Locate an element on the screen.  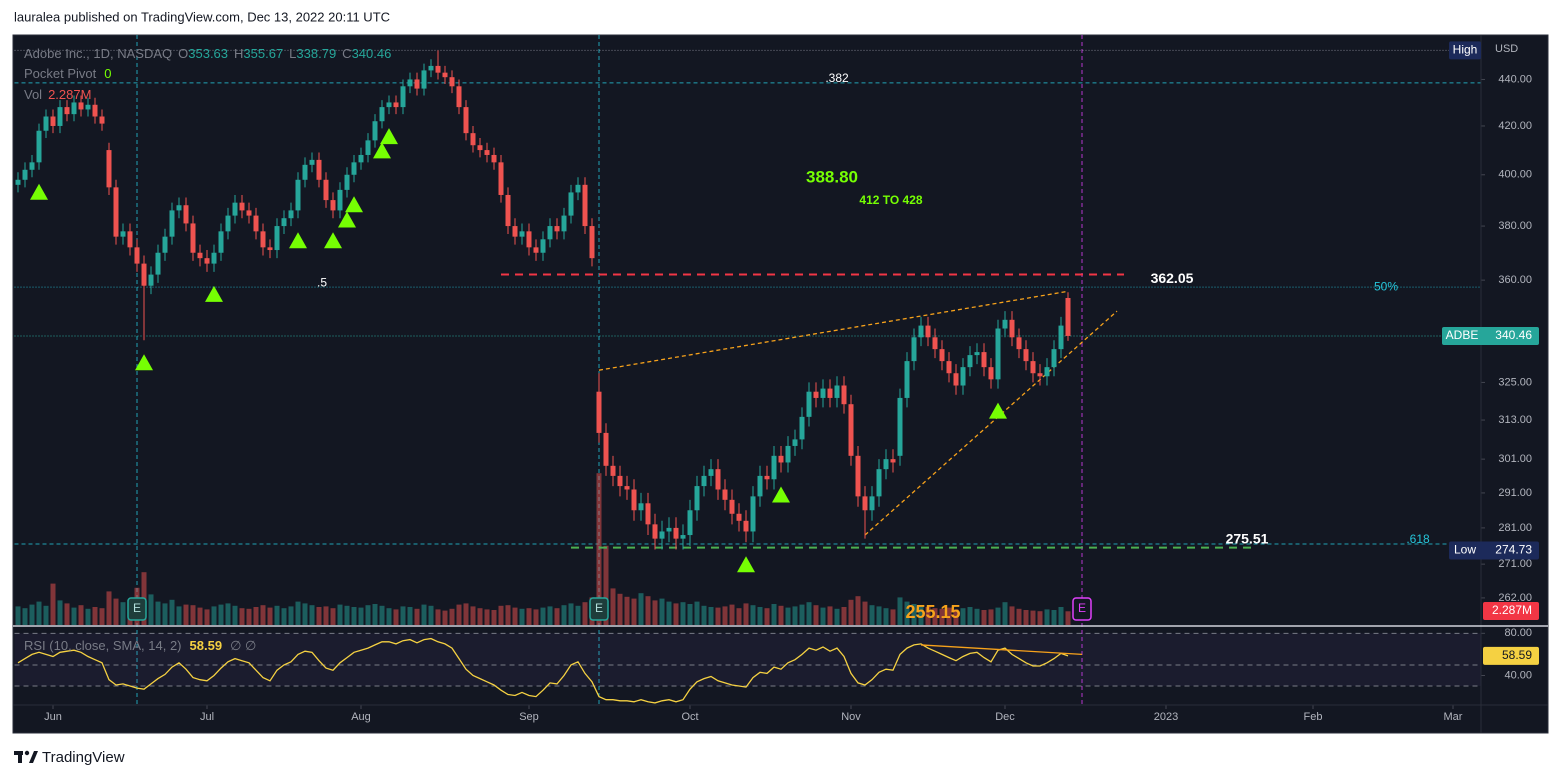
rsi-tag is located at coordinates (1511, 655).